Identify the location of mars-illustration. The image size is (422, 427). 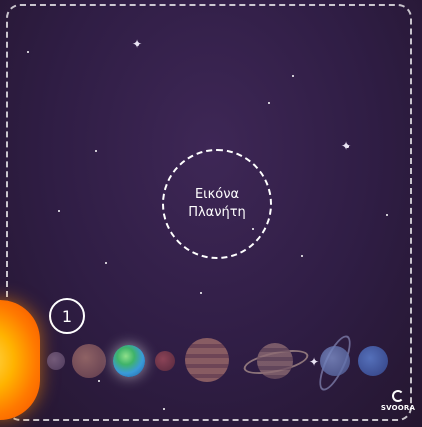
(165, 361).